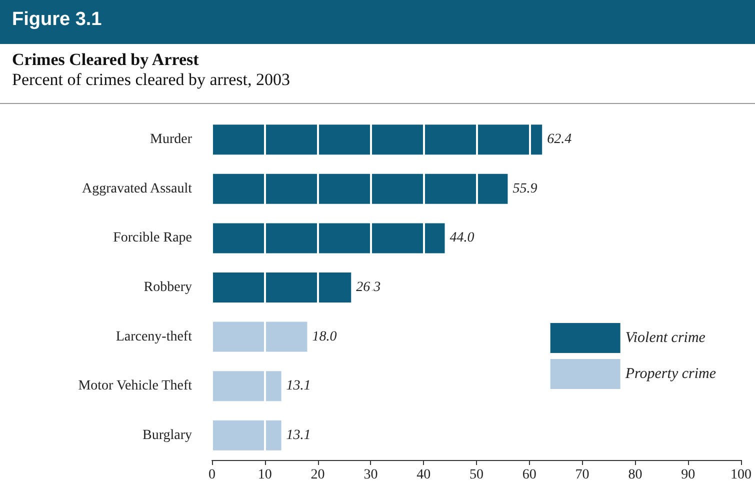 This screenshot has height=488, width=755. I want to click on x-tick-label: 10, so click(265, 475).